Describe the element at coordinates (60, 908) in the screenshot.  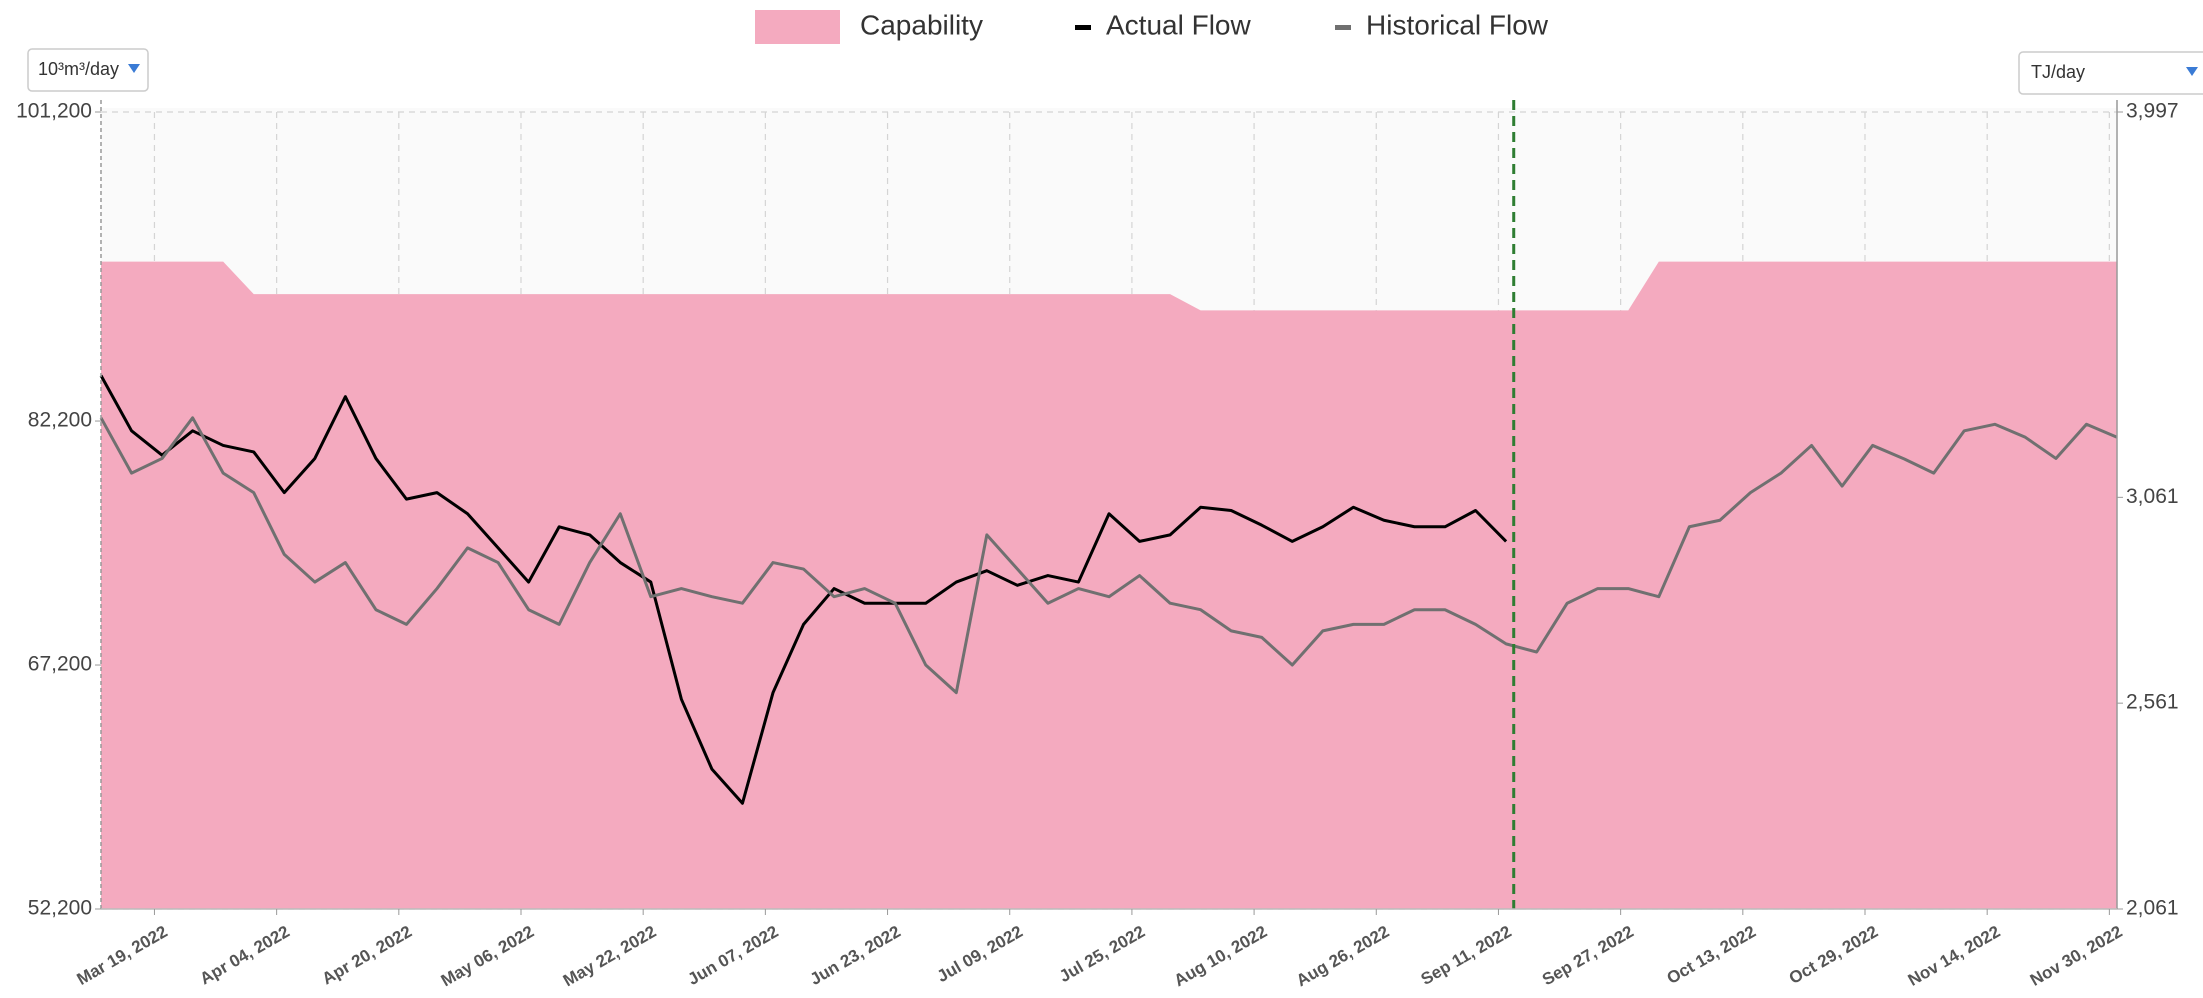
I see `y-tick-label: 52,200` at that location.